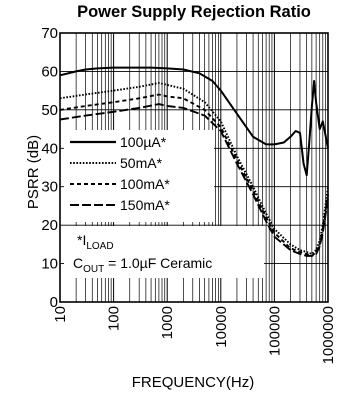 This screenshot has height=396, width=347. What do you see at coordinates (167, 322) in the screenshot?
I see `x-tick-label: 1000` at bounding box center [167, 322].